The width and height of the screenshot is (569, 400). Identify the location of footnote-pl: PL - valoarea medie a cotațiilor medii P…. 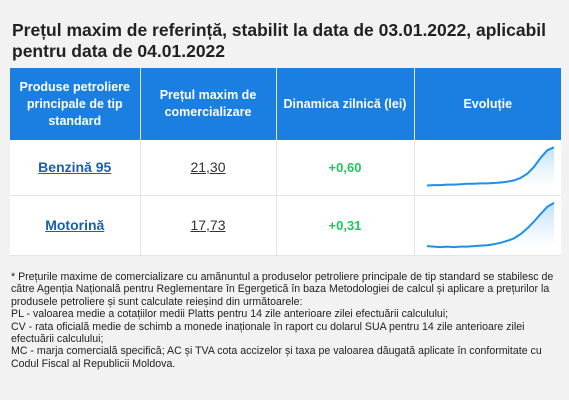
(230, 314).